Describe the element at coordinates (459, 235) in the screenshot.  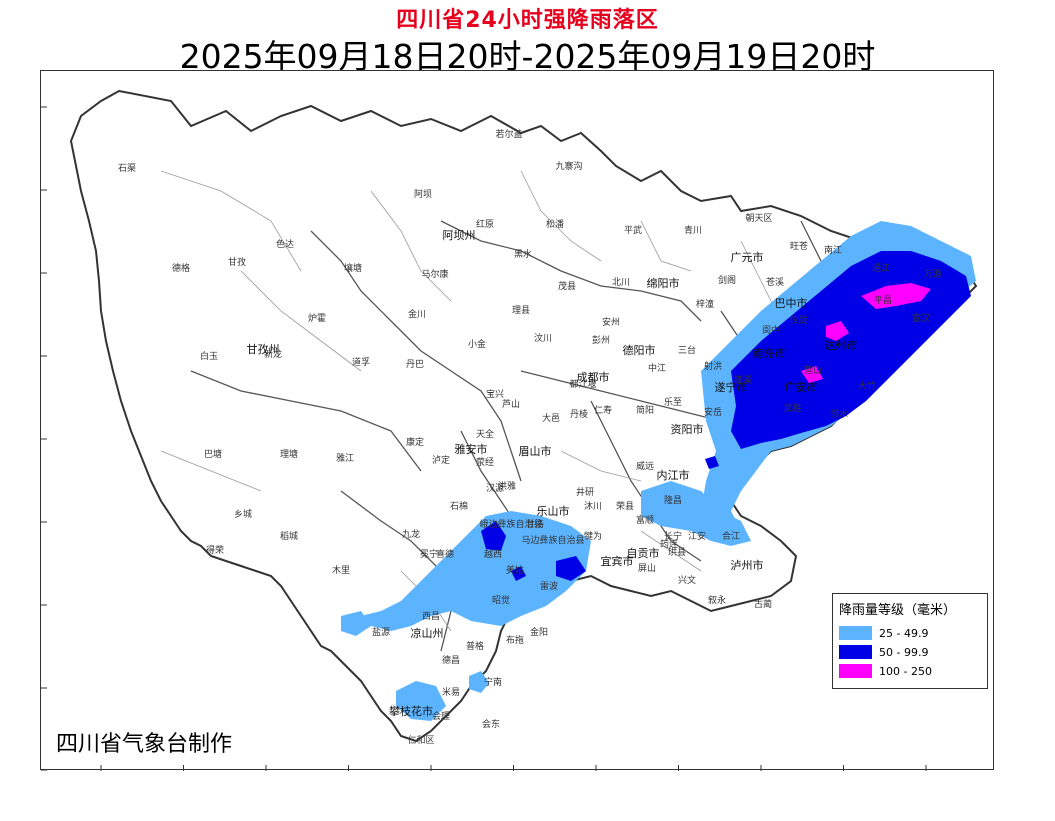
I see `prefecture-label: 阿坝州` at that location.